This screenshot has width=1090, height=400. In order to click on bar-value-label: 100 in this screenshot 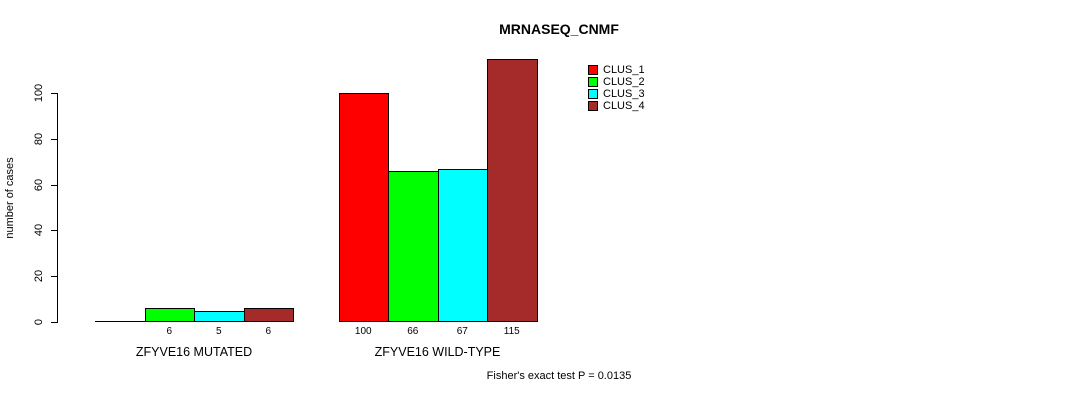, I will do `click(363, 331)`.